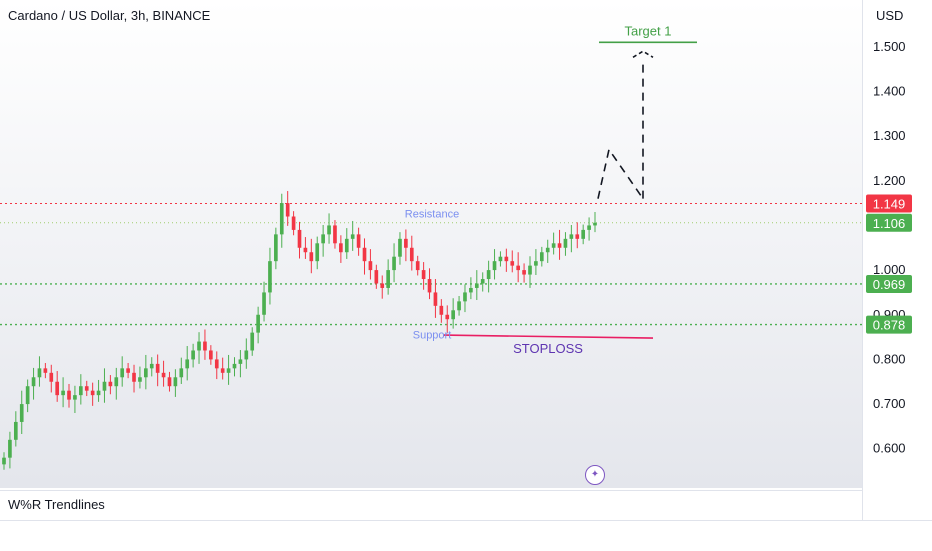 The image size is (932, 551). Describe the element at coordinates (431, 503) in the screenshot. I see `indicator-pane: W%R Trendlines` at that location.